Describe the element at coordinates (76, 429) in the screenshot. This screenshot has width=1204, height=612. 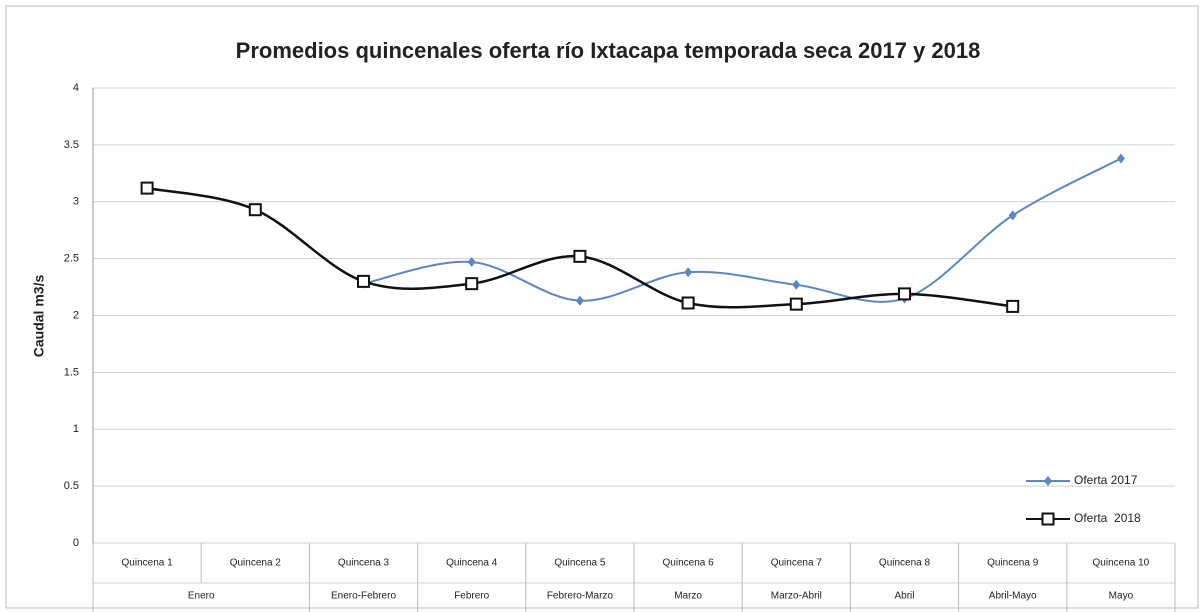
I see `y-tick-label: 1` at that location.